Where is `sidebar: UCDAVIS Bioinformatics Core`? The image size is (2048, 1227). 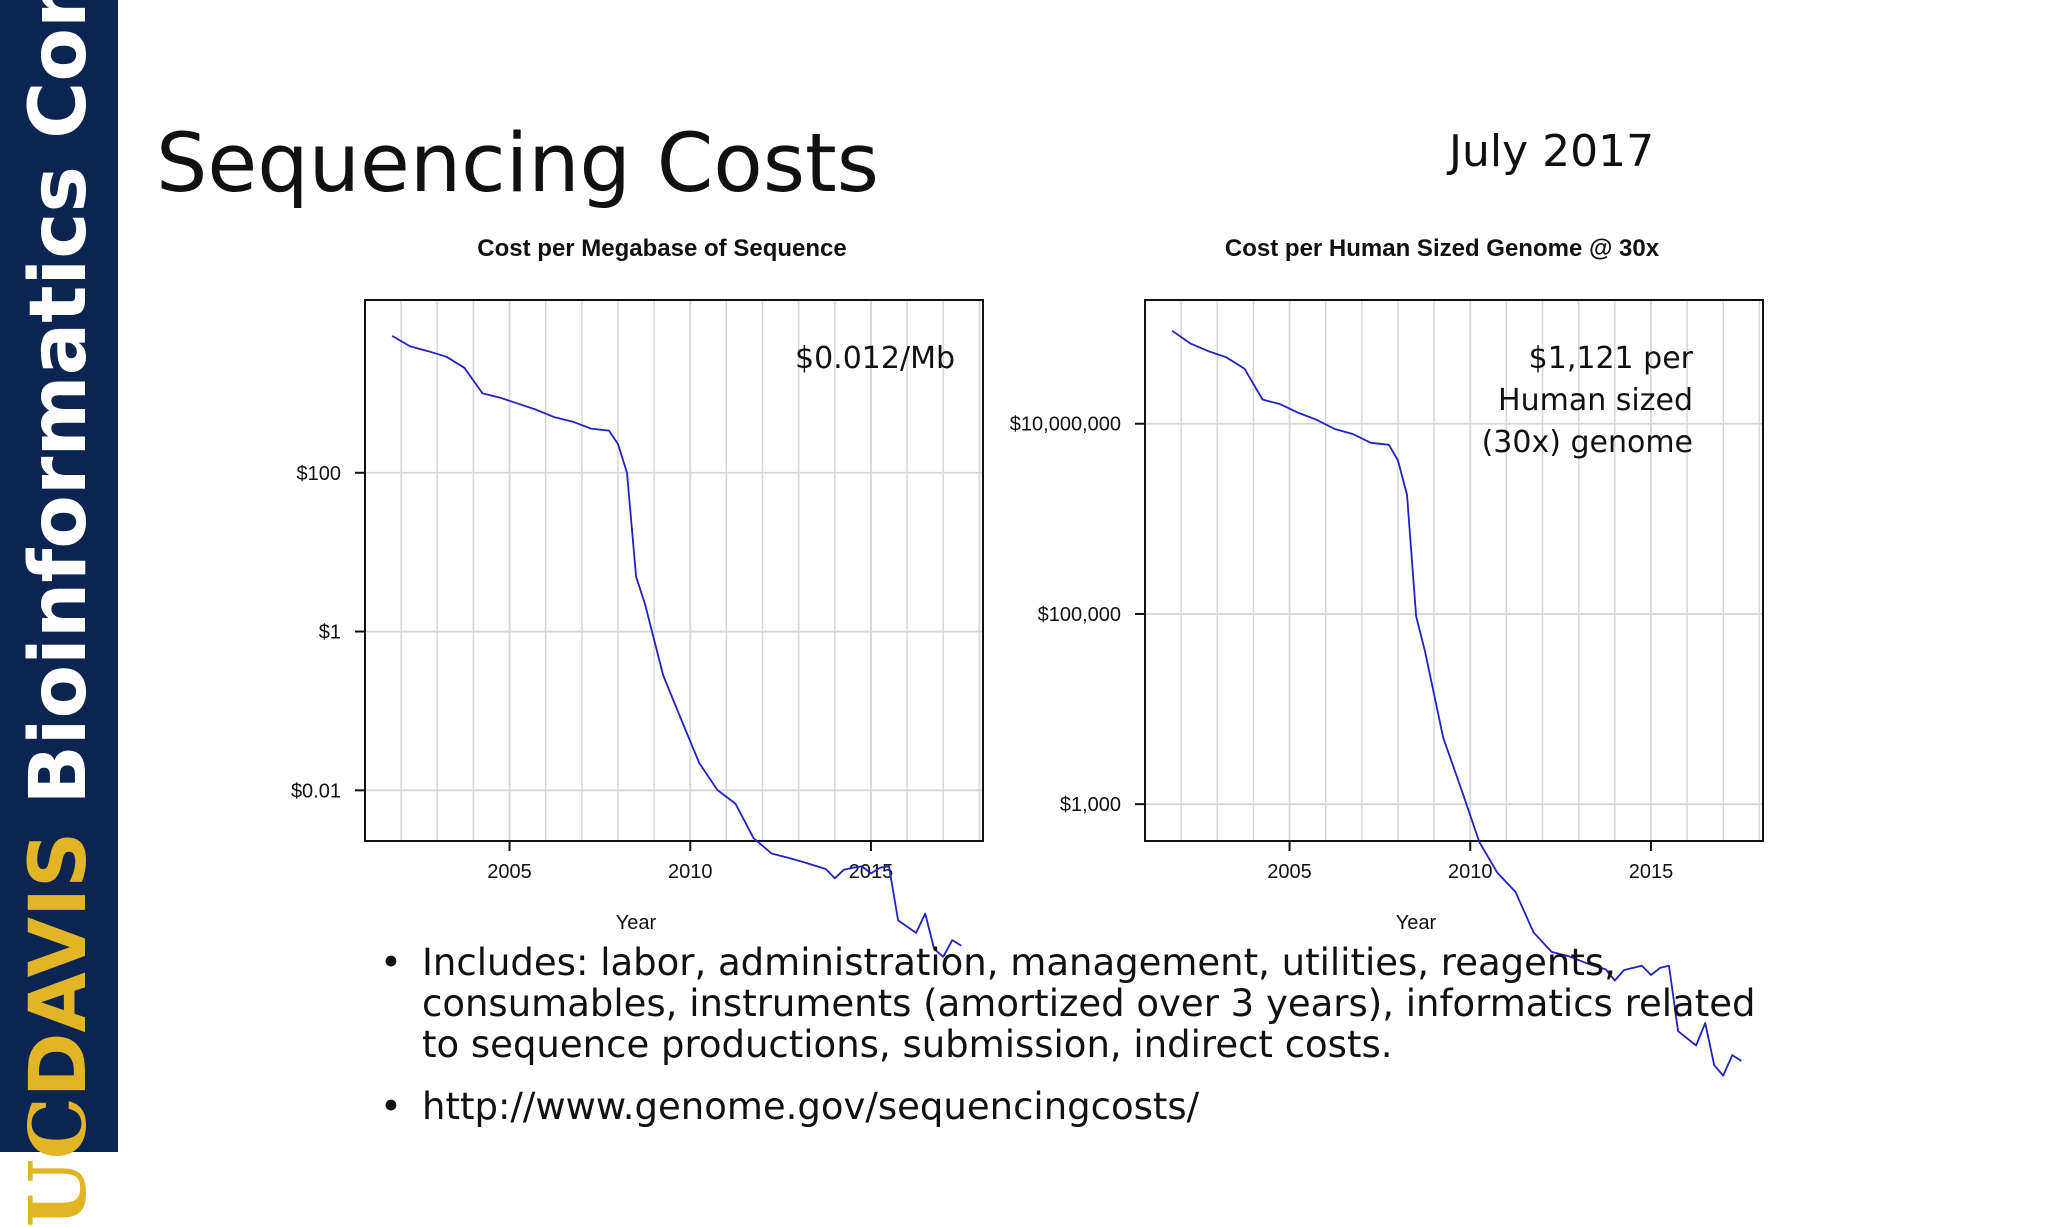
sidebar: UCDAVIS Bioinformatics Core is located at coordinates (59, 613).